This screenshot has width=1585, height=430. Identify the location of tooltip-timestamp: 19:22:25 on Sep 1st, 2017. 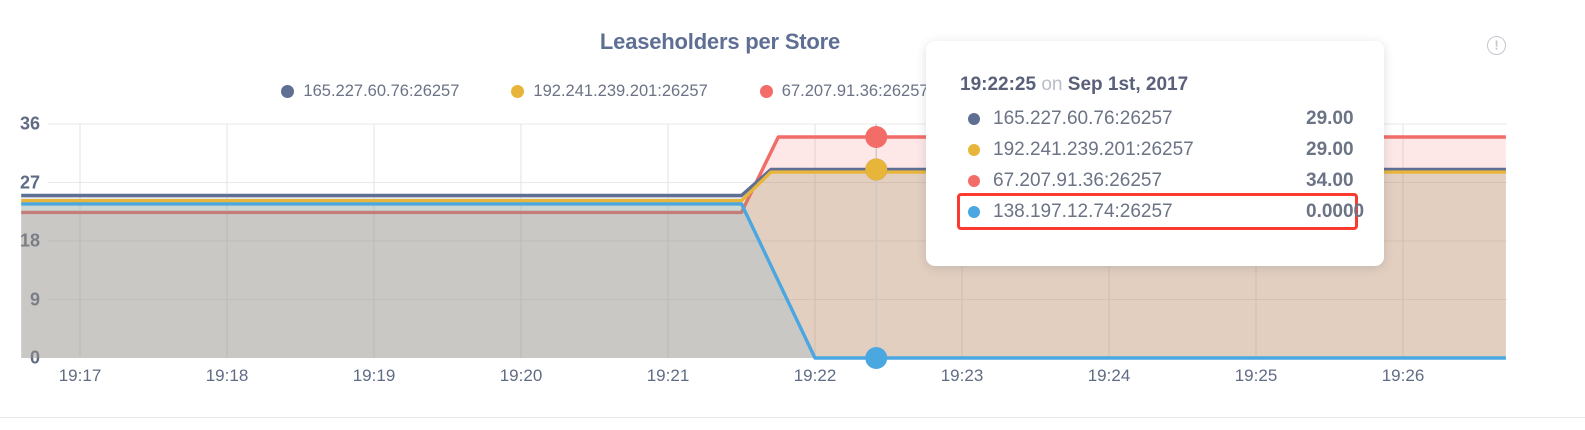
(1155, 85).